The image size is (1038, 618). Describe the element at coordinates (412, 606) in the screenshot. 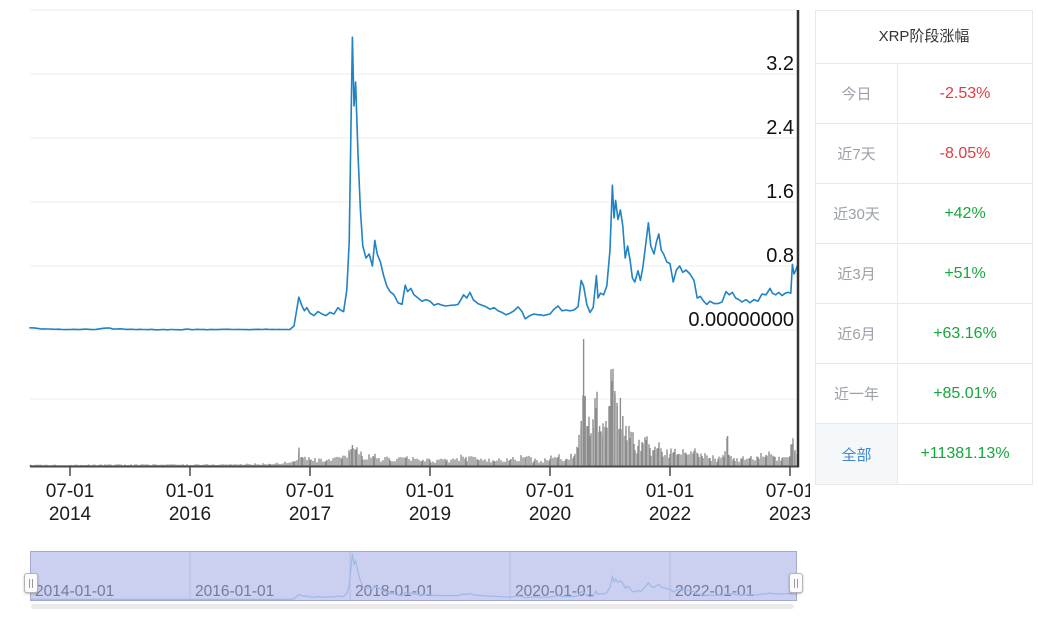

I see `navigator-scrollbar` at that location.